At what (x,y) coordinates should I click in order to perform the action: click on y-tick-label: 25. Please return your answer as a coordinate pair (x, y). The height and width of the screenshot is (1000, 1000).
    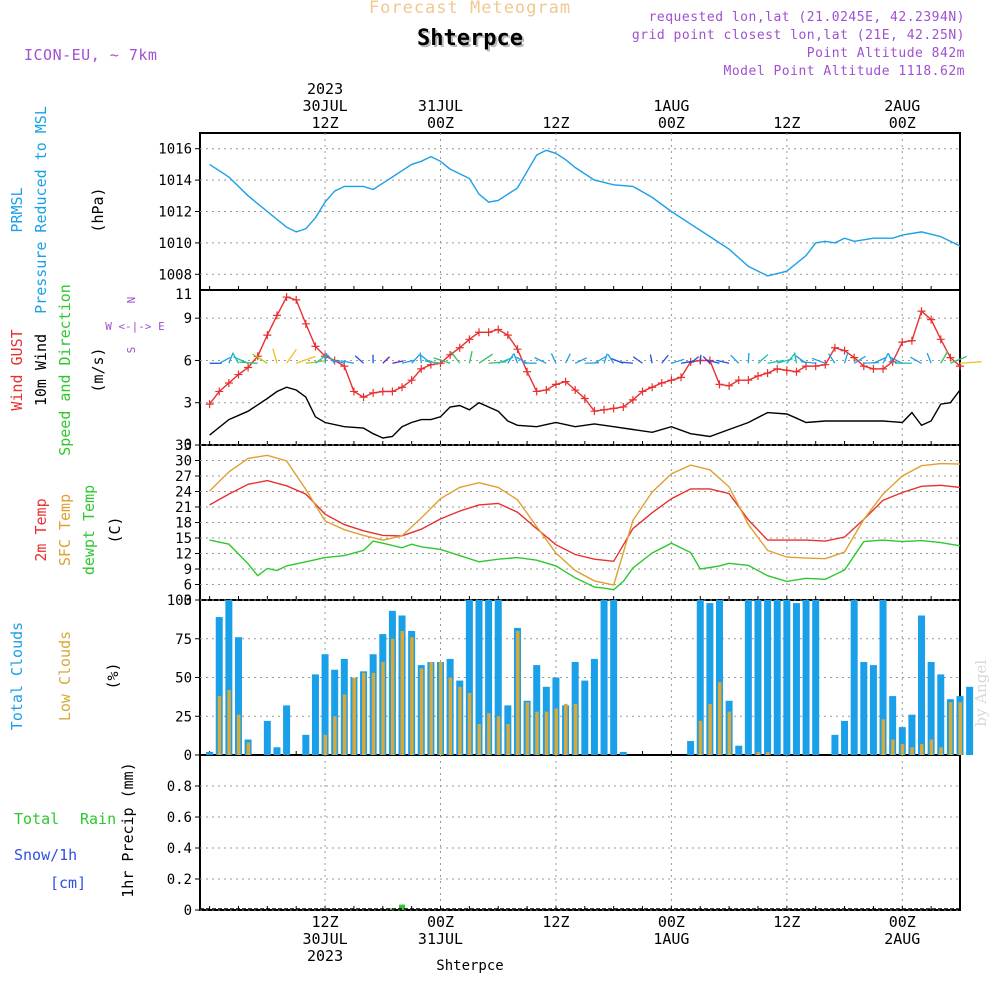
    Looking at the image, I should click on (183, 717).